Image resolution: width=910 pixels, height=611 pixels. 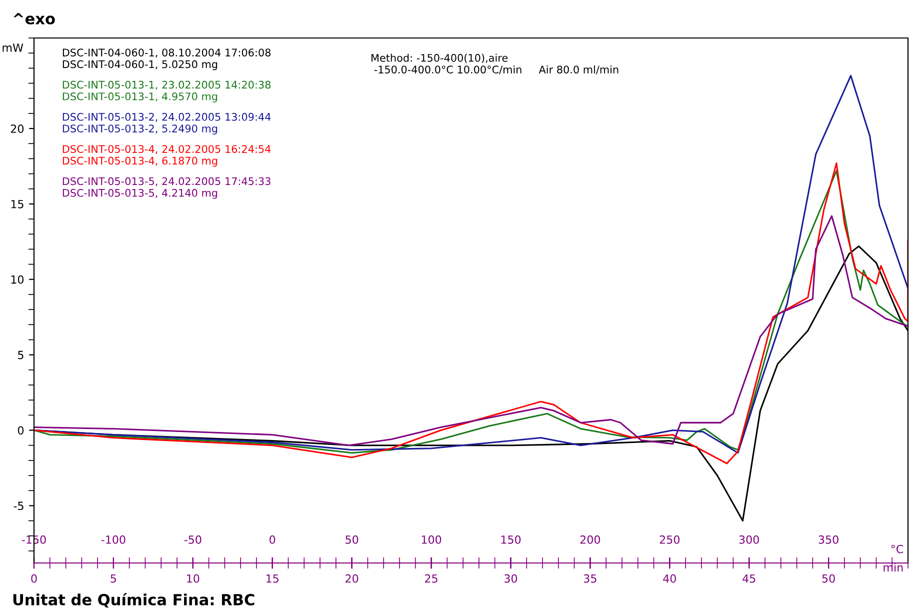 I want to click on x-tick-label: 50, so click(x=352, y=539).